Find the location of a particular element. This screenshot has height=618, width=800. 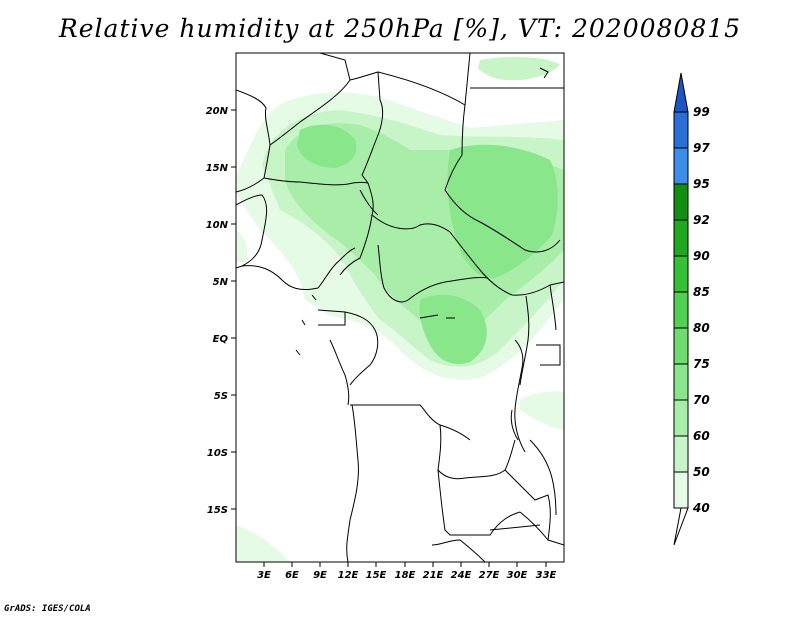

grads-credit: GrADS: IGES/COLA is located at coordinates (47, 609).